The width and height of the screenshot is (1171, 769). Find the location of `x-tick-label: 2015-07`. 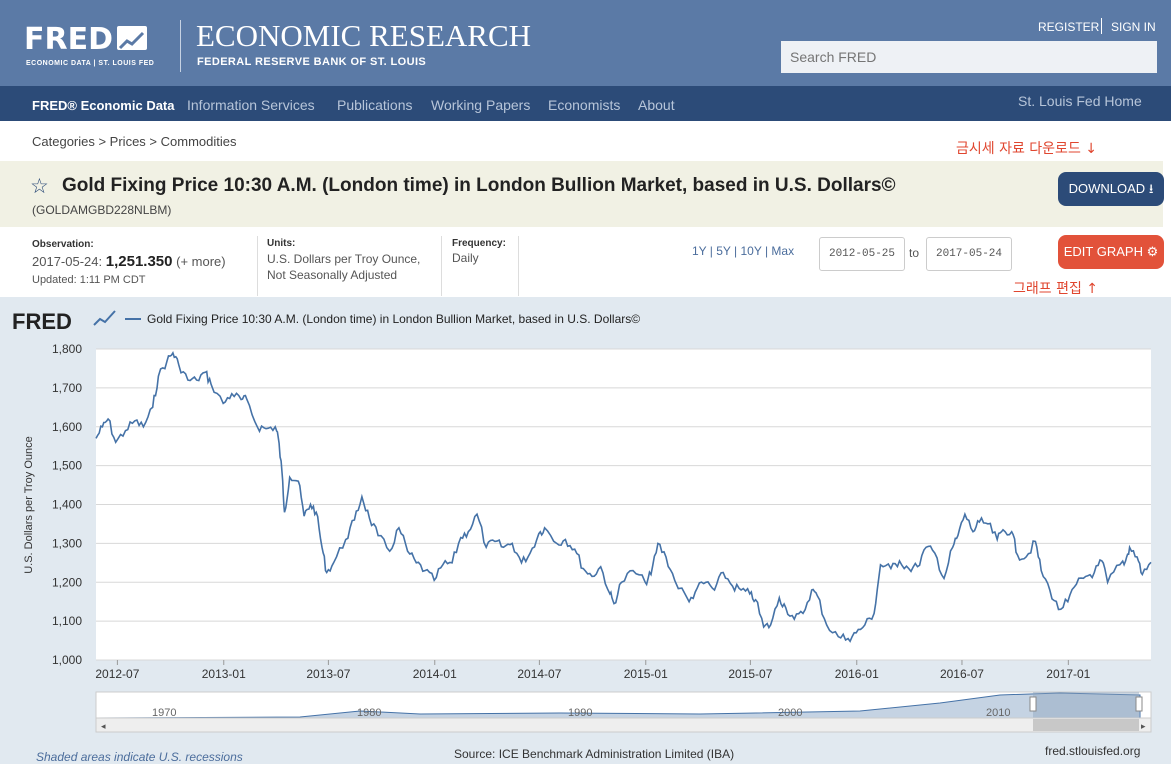

x-tick-label: 2015-07 is located at coordinates (750, 674).